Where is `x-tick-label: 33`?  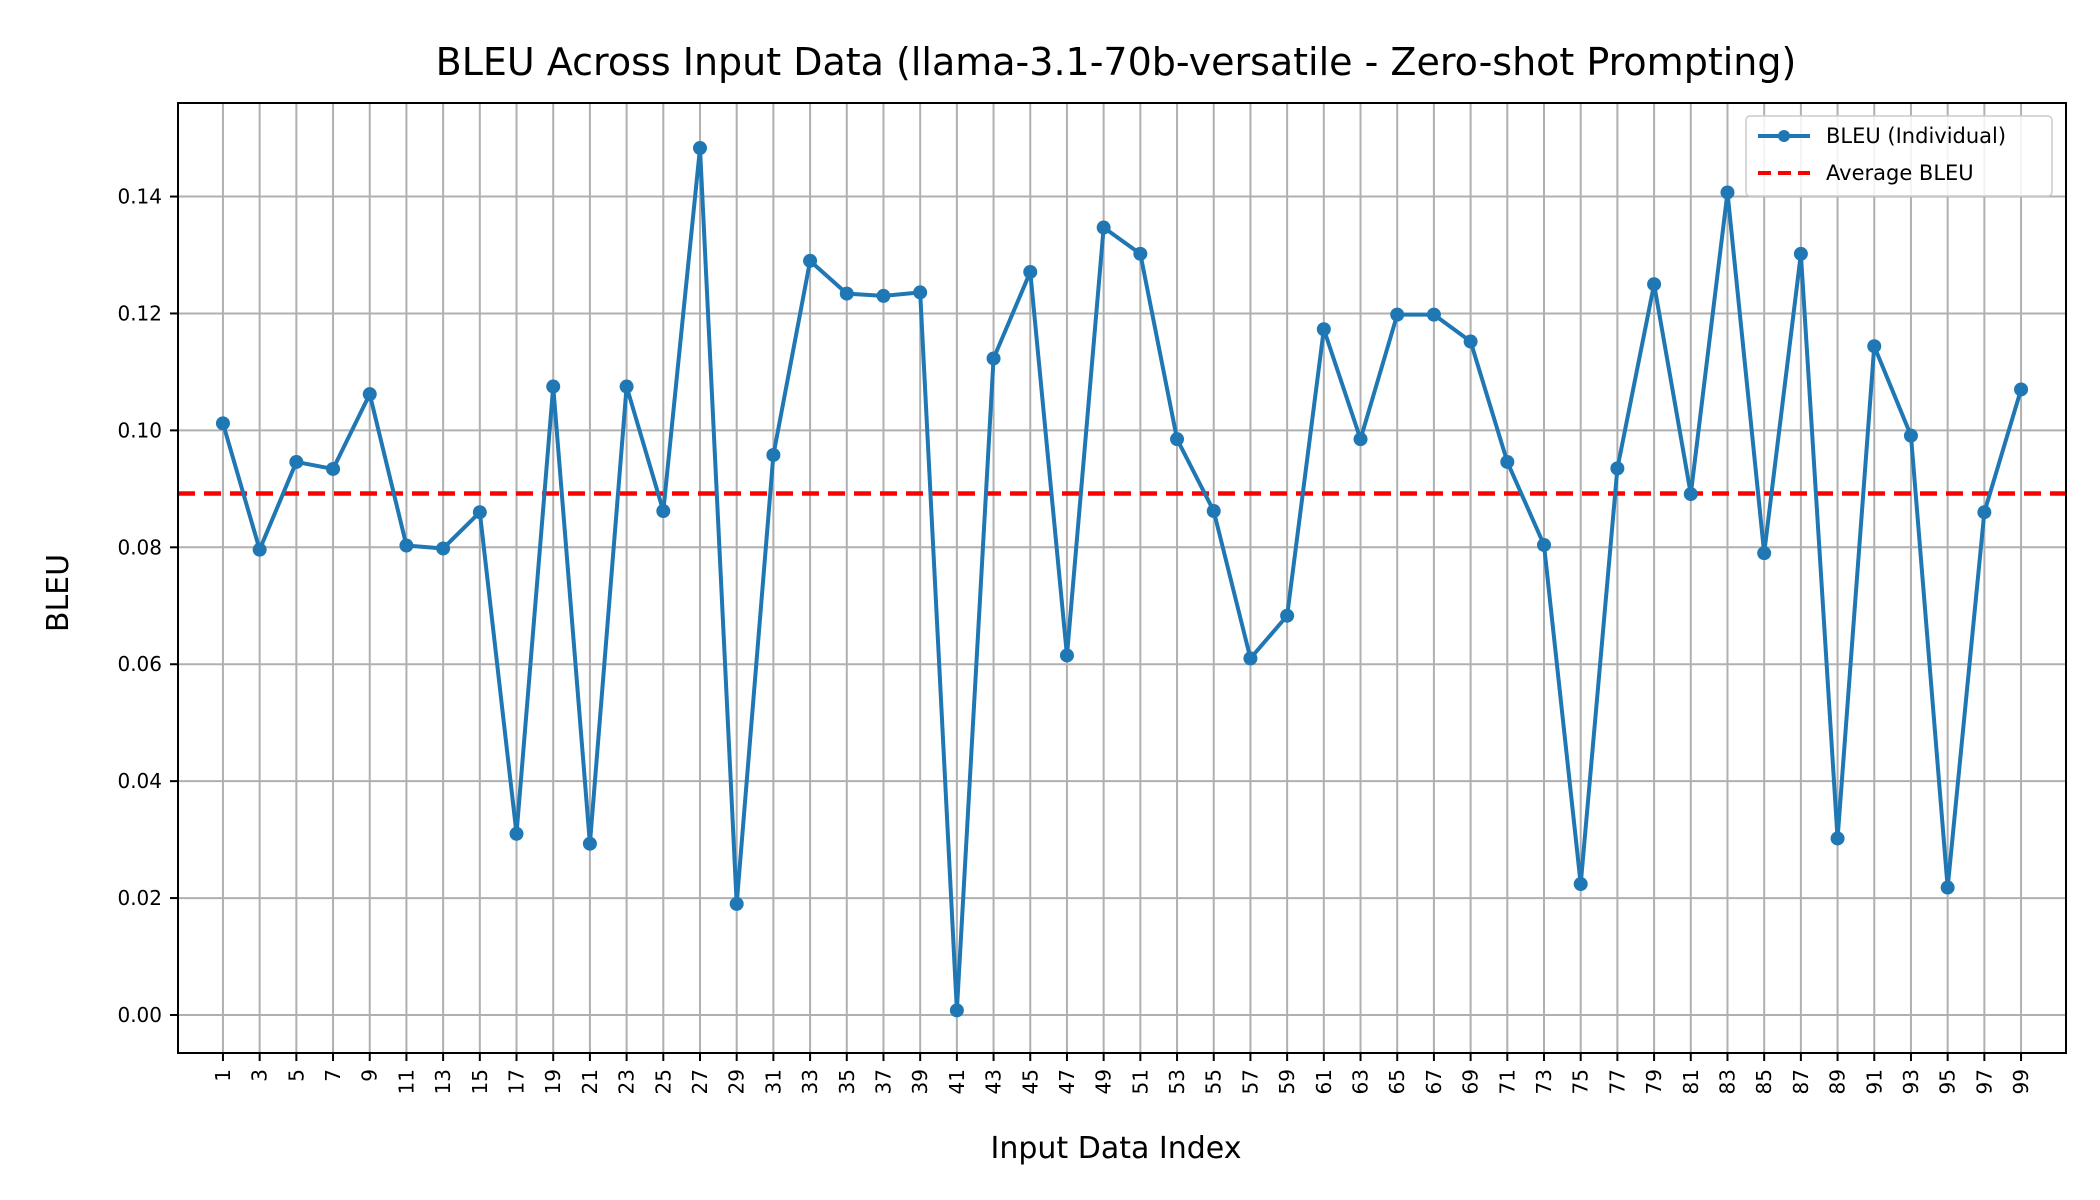 x-tick-label: 33 is located at coordinates (810, 1081).